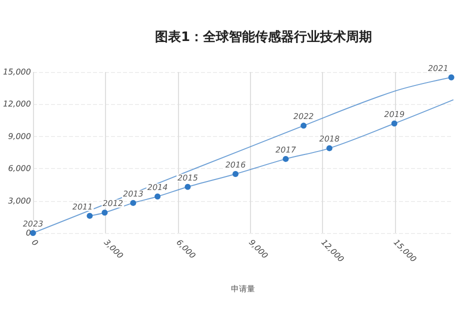 The image size is (463, 322). What do you see at coordinates (35, 243) in the screenshot?
I see `x-tick-label: 0` at bounding box center [35, 243].